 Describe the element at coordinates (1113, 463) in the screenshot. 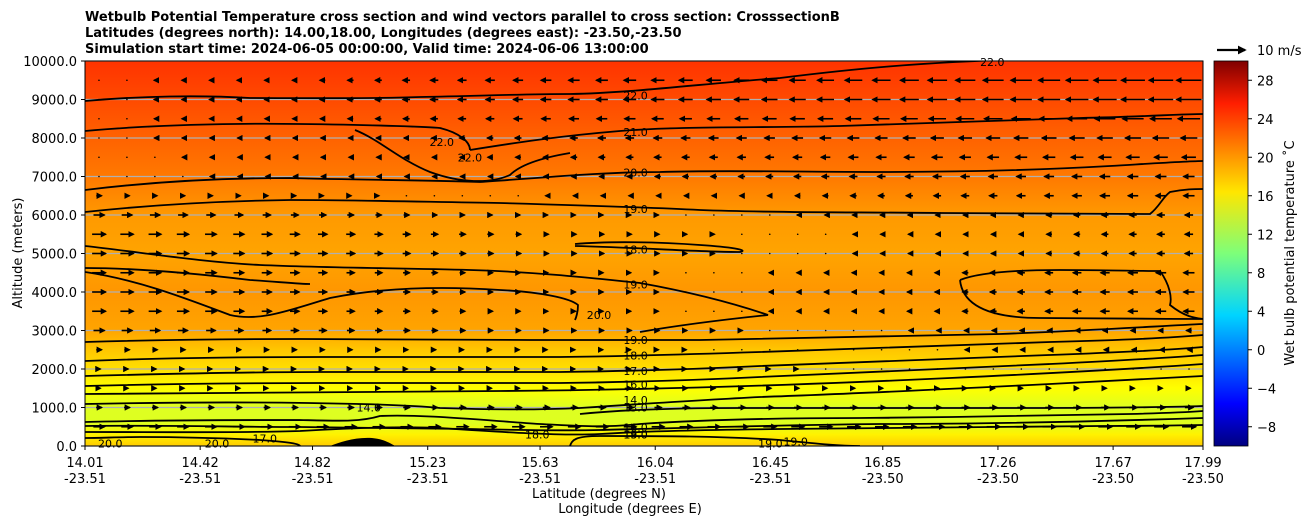

I see `x-tick-label-lat: 17.67` at that location.